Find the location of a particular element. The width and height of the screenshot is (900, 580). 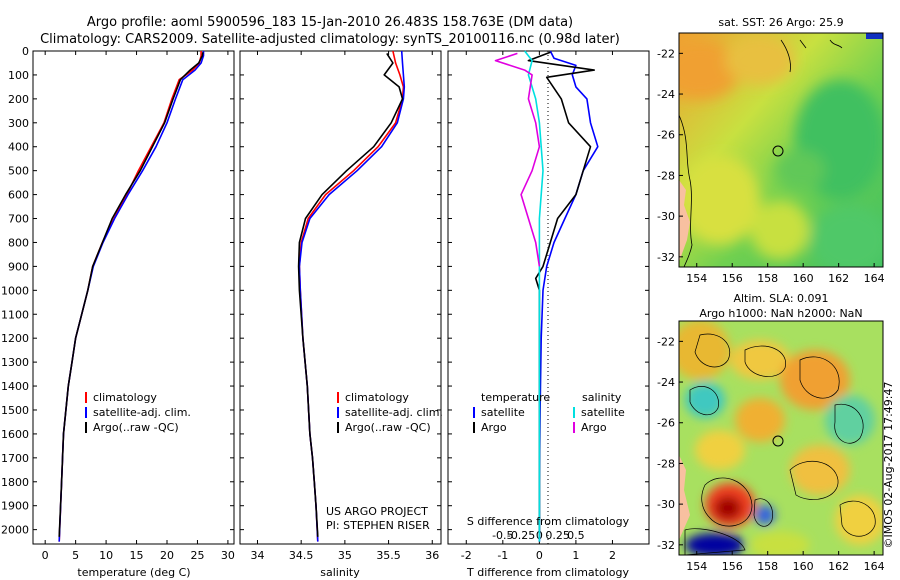

legend-t-satellite-label: satellite is located at coordinates (503, 412).